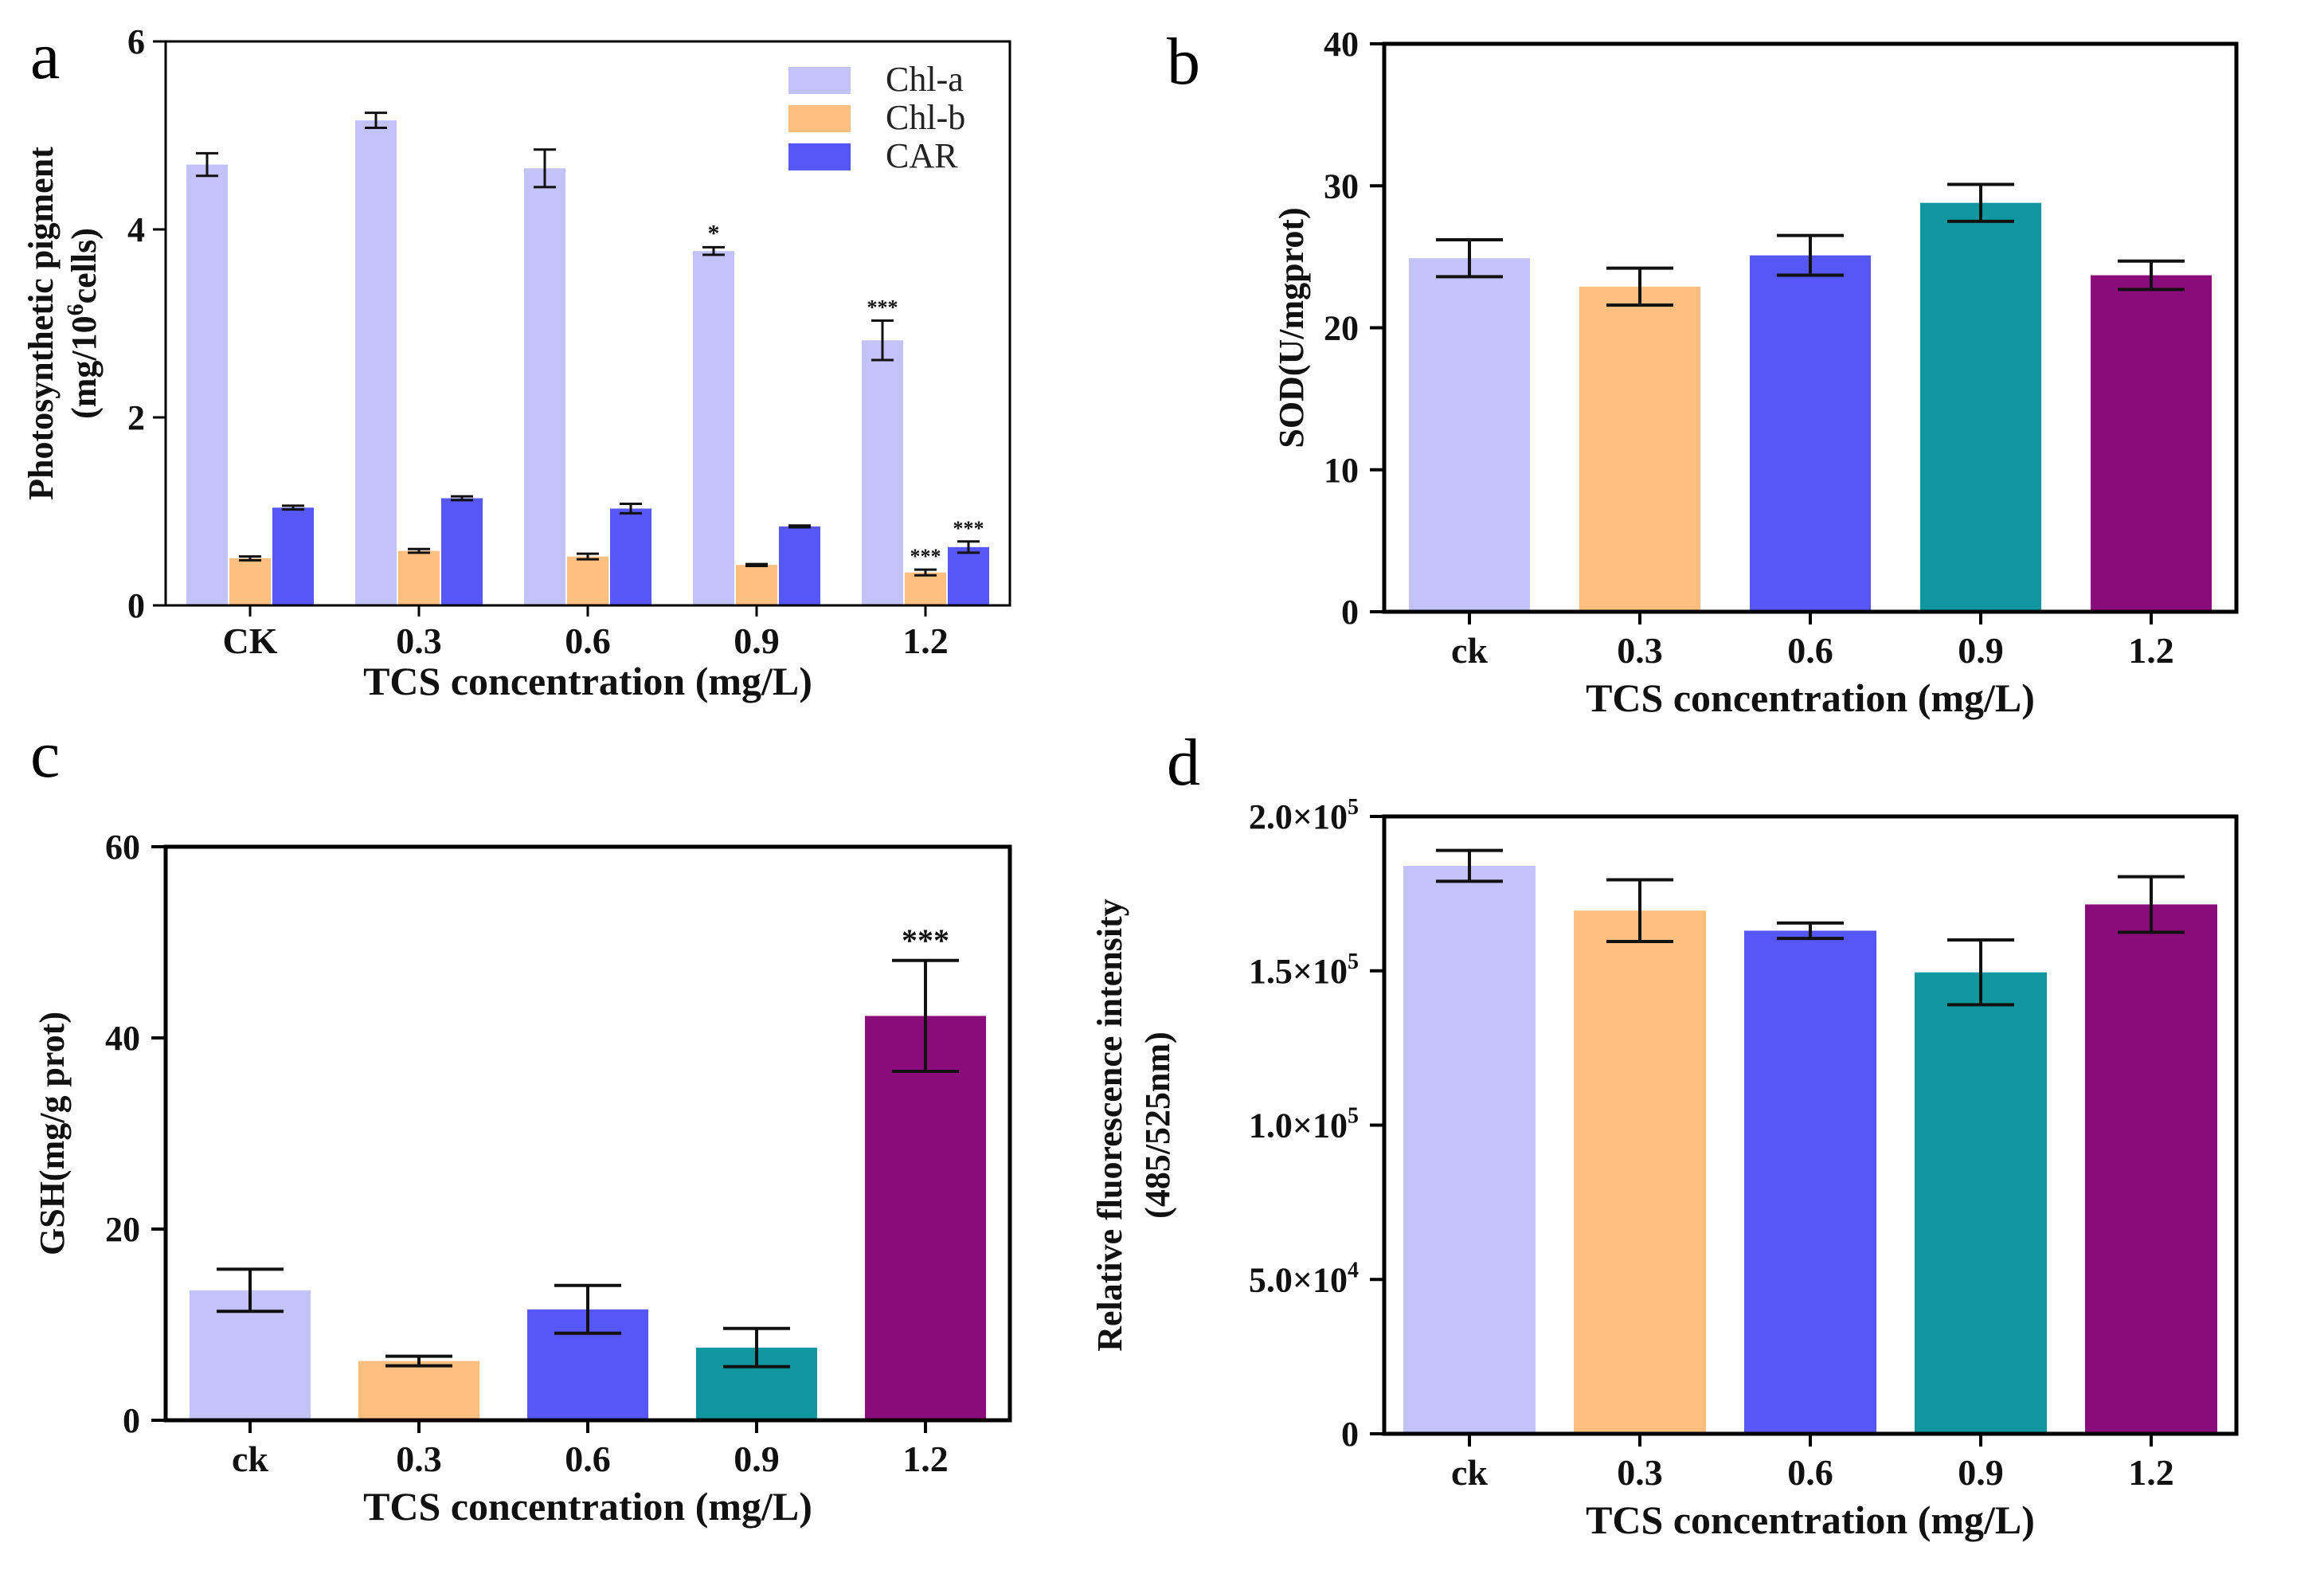 The width and height of the screenshot is (2324, 1570). What do you see at coordinates (1353, 1270) in the screenshot?
I see `y-tick-exponent: 4` at bounding box center [1353, 1270].